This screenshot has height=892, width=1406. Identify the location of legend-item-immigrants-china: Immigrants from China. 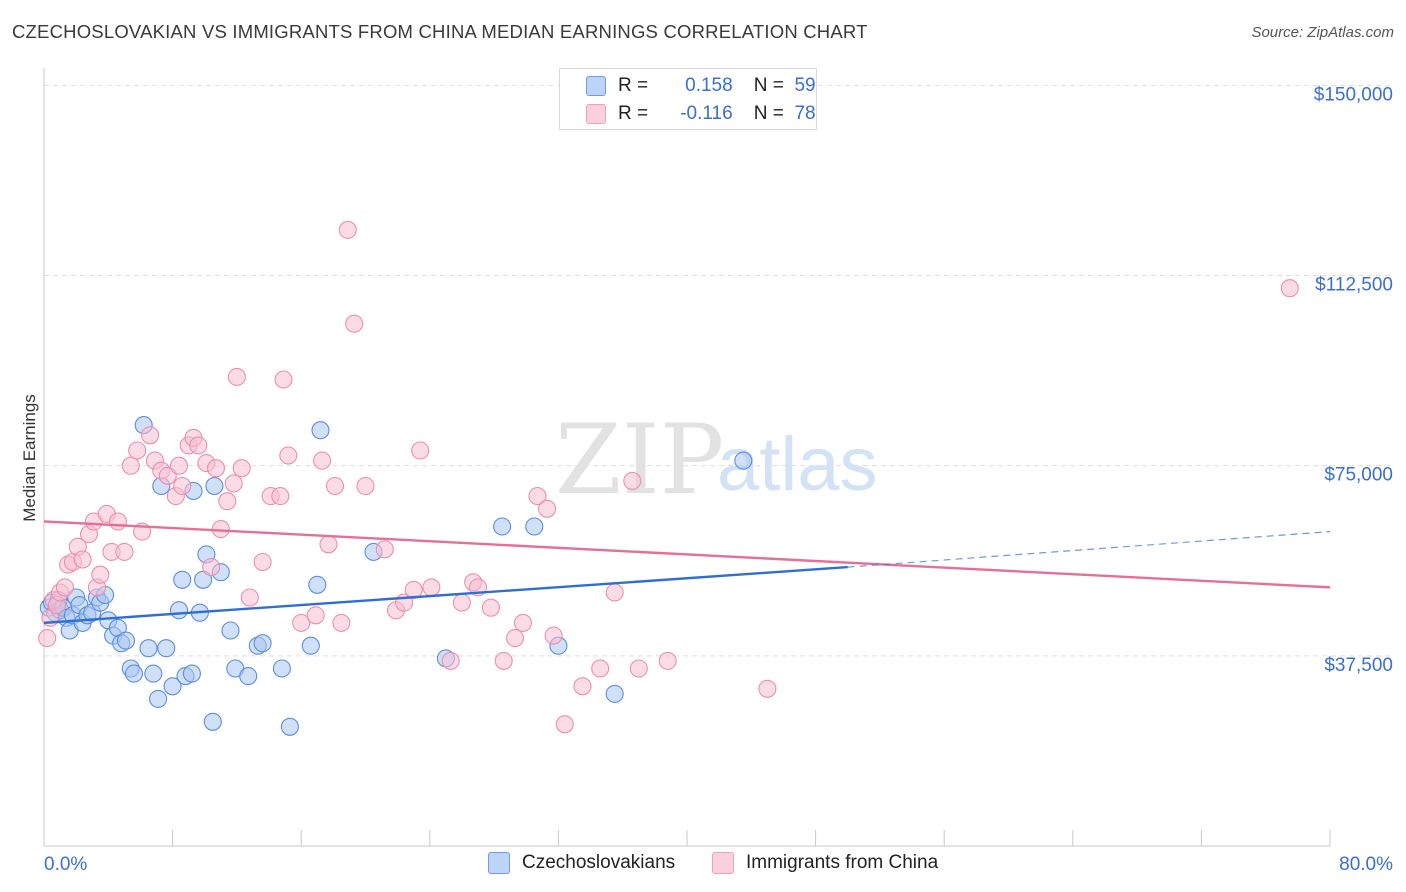
(825, 863).